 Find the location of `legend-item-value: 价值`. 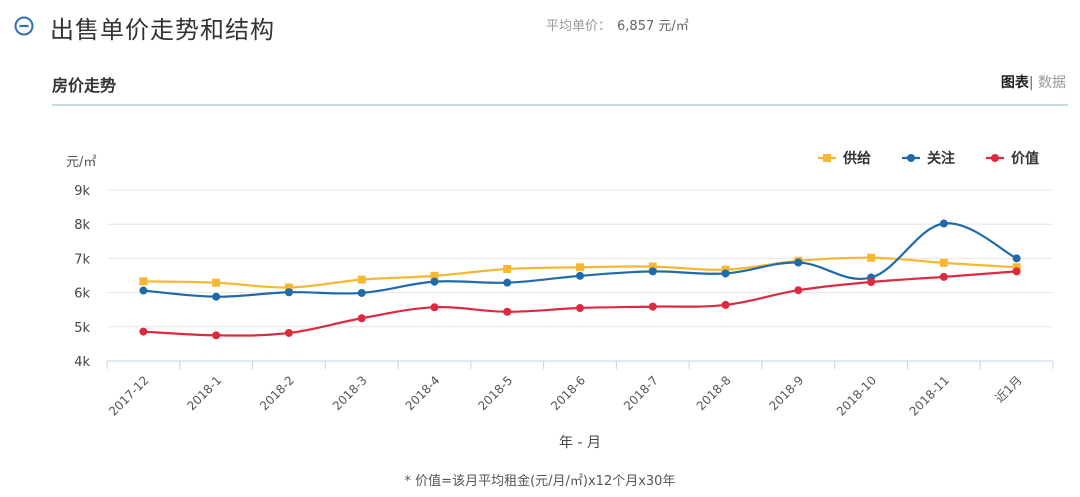

legend-item-value: 价值 is located at coordinates (1012, 158).